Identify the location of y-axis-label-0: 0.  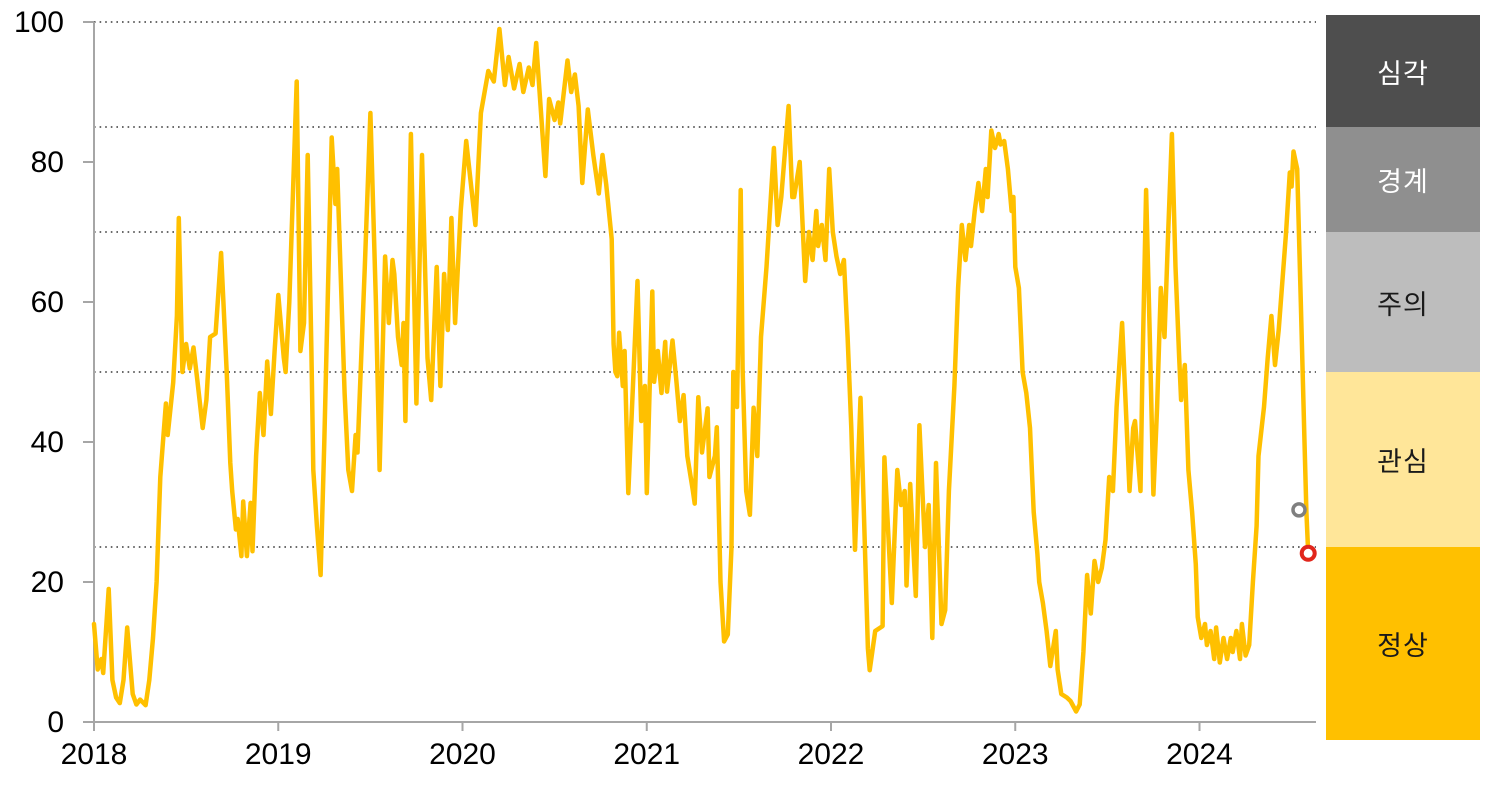
(55, 722).